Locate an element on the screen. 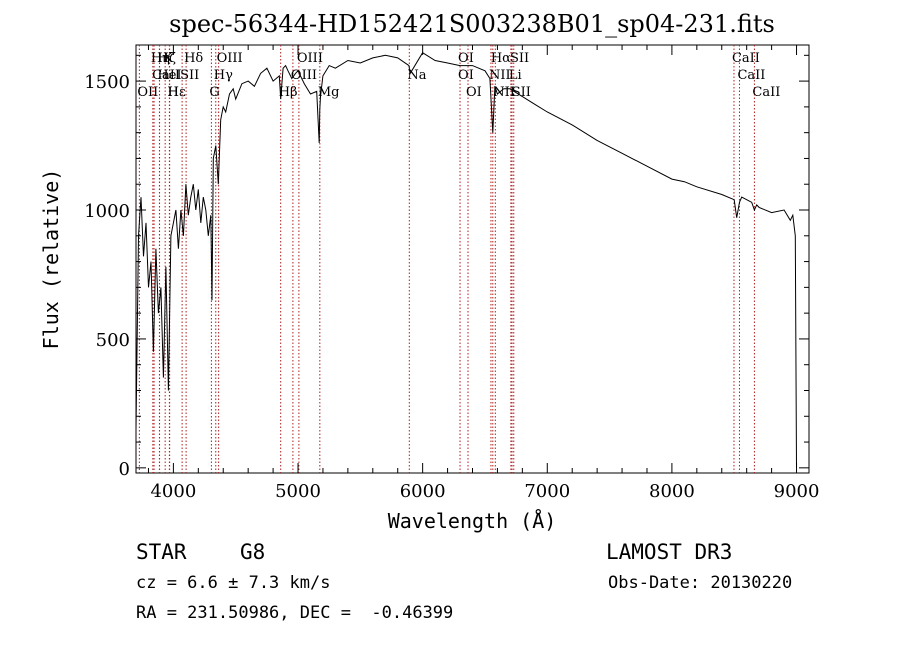 The height and width of the screenshot is (649, 900). y-axis-label: Flux (relative) is located at coordinates (51, 259).